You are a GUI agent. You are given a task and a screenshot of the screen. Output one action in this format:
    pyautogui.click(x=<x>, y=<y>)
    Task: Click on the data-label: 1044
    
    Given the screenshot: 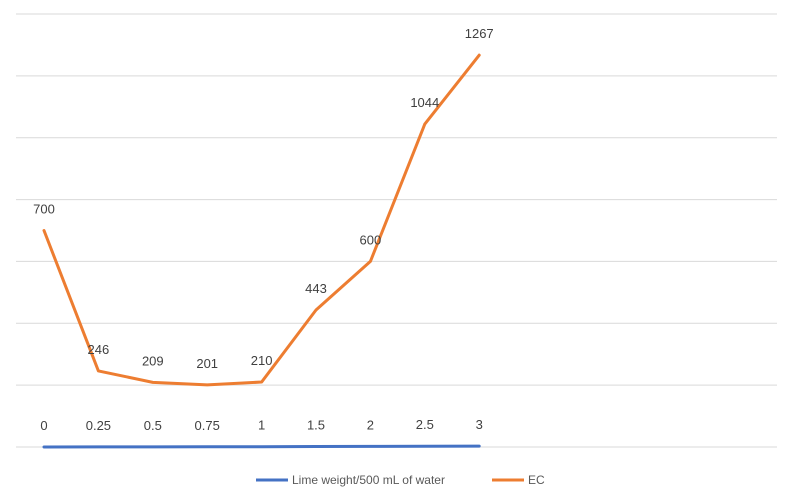 What is the action you would take?
    pyautogui.click(x=424, y=102)
    